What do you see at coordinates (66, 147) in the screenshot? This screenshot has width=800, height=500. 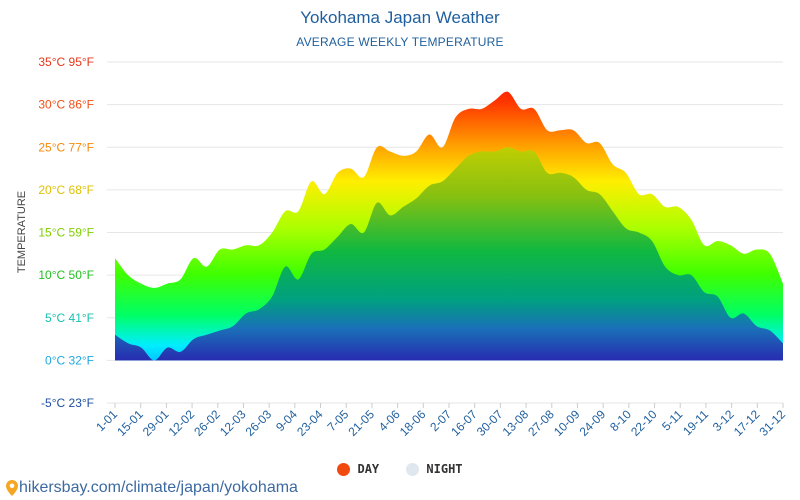 I see `y-tick-label: 25°C 77°F` at bounding box center [66, 147].